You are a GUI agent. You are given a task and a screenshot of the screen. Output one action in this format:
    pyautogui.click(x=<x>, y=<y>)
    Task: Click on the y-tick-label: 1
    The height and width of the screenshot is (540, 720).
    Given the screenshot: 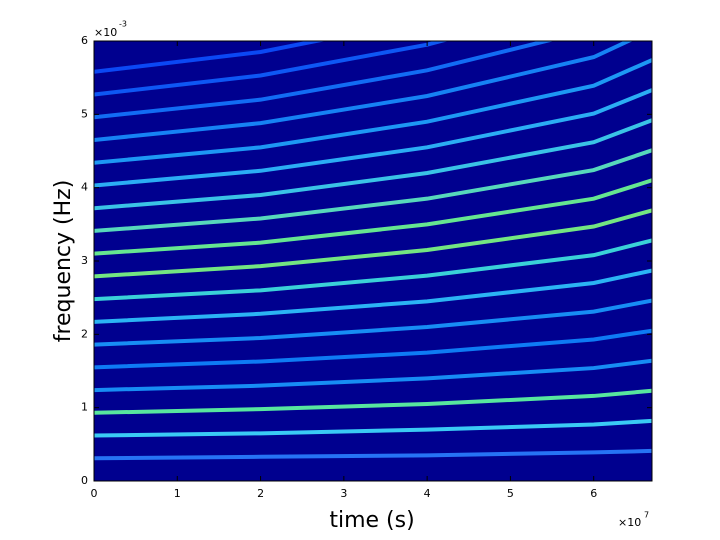 What is the action you would take?
    pyautogui.click(x=84, y=407)
    